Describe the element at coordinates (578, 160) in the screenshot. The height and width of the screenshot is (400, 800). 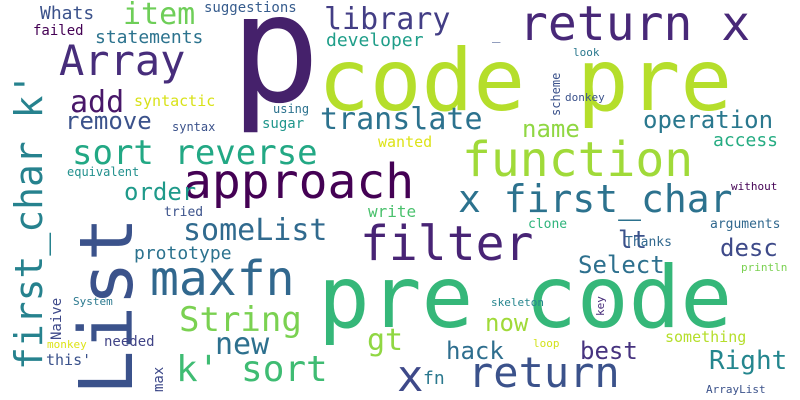
I see `word-function: function` at that location.